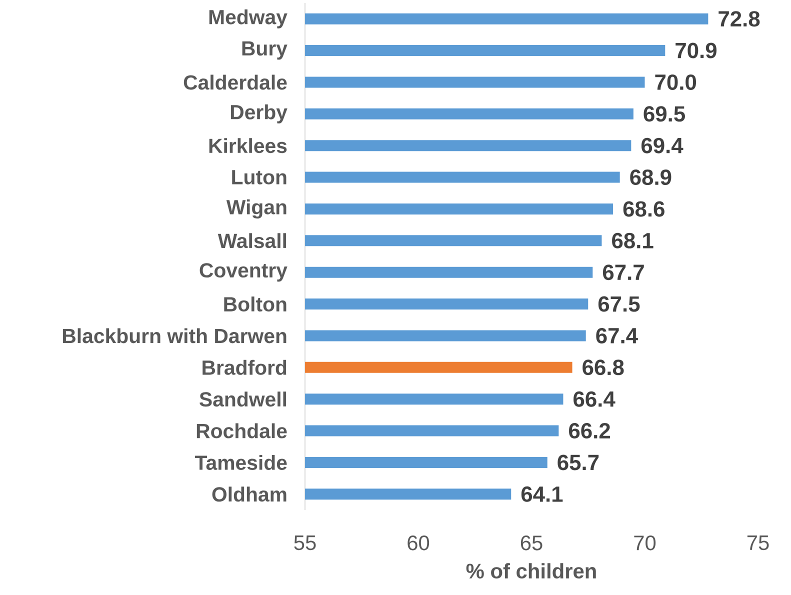 The height and width of the screenshot is (595, 791). Describe the element at coordinates (248, 146) in the screenshot. I see `y-tick-label: Kirklees` at that location.